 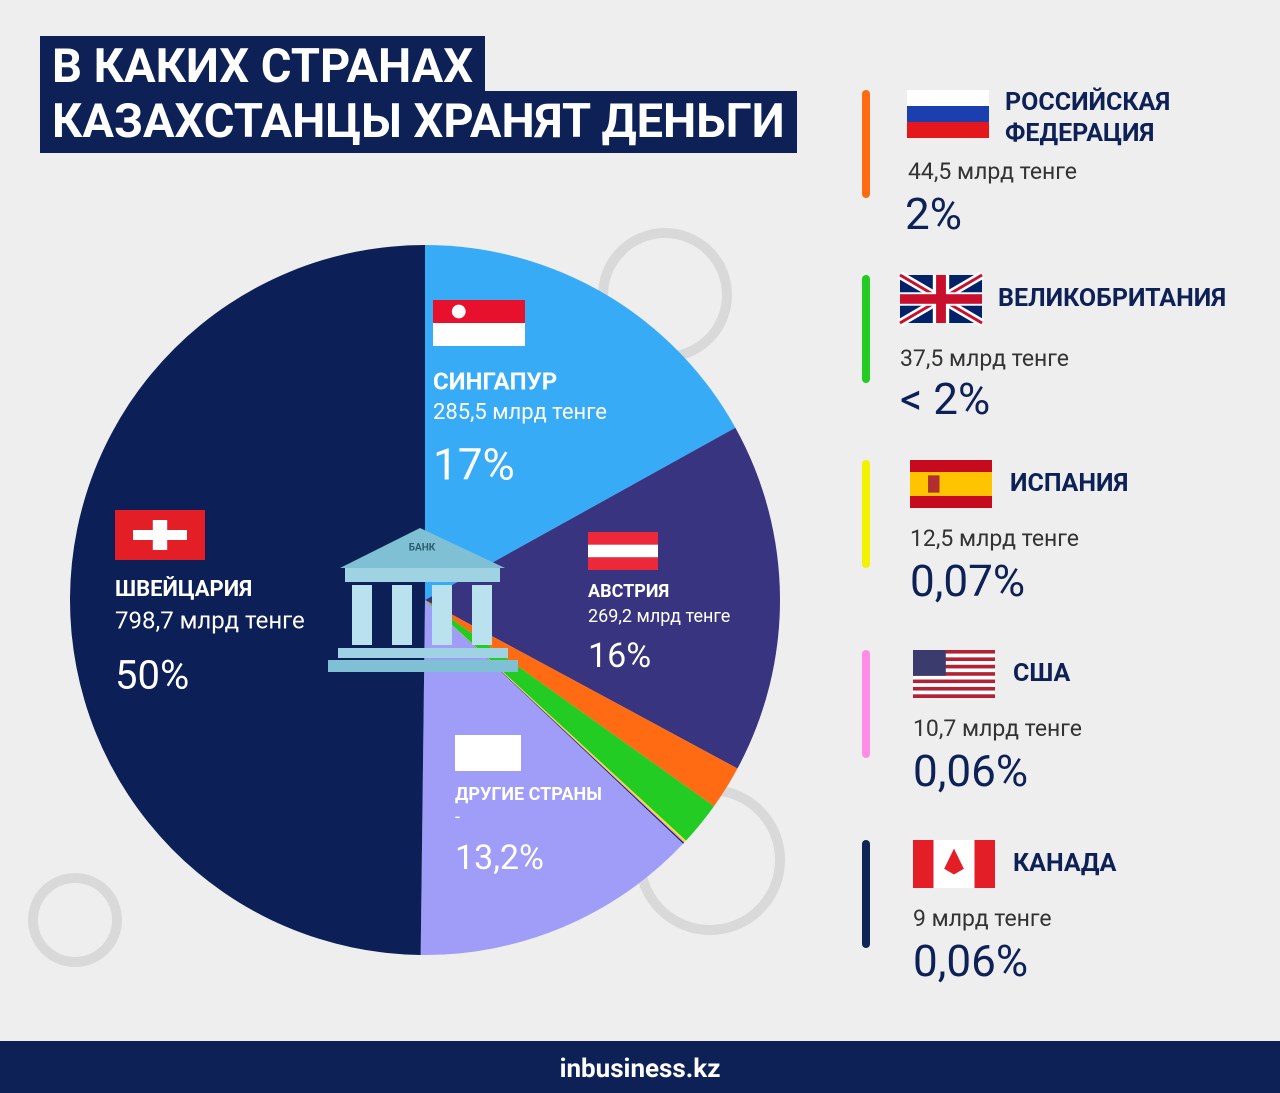 What do you see at coordinates (152, 675) in the screenshot?
I see `value-label: 50%` at bounding box center [152, 675].